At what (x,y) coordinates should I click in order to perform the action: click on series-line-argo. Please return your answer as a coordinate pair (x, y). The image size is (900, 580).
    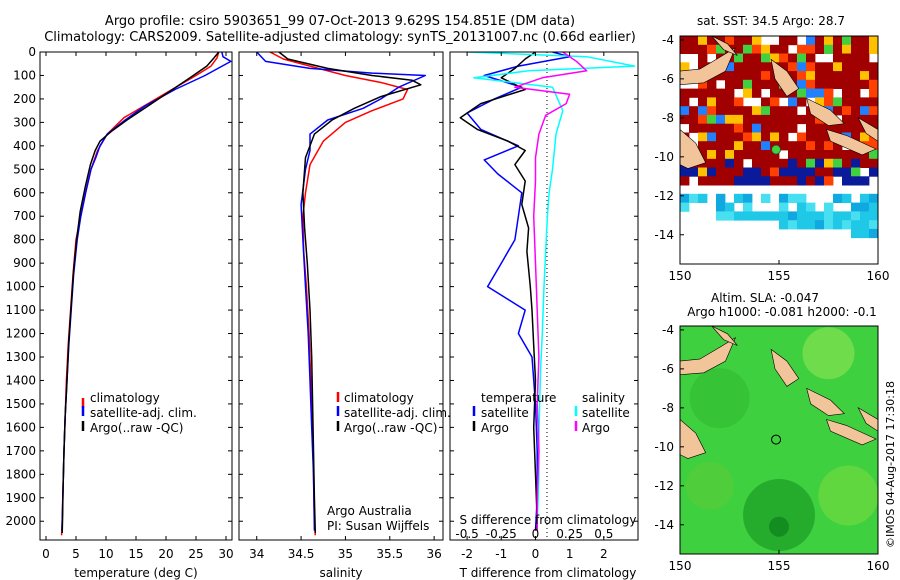
    Looking at the image, I should click on (140, 293).